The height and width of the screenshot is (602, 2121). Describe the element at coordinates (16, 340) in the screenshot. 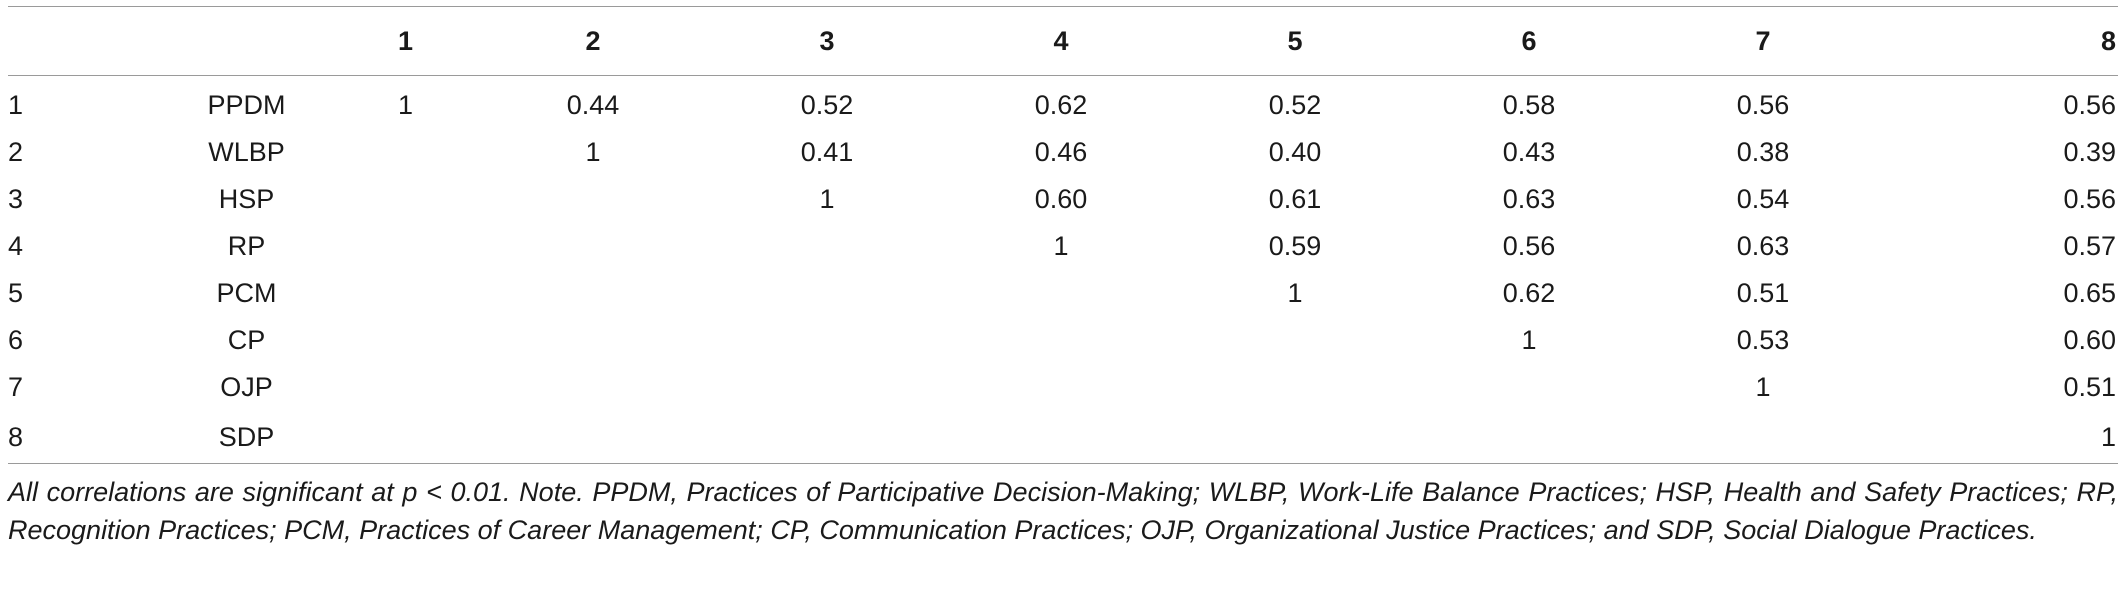

I see `row-index-cell: 6` at that location.